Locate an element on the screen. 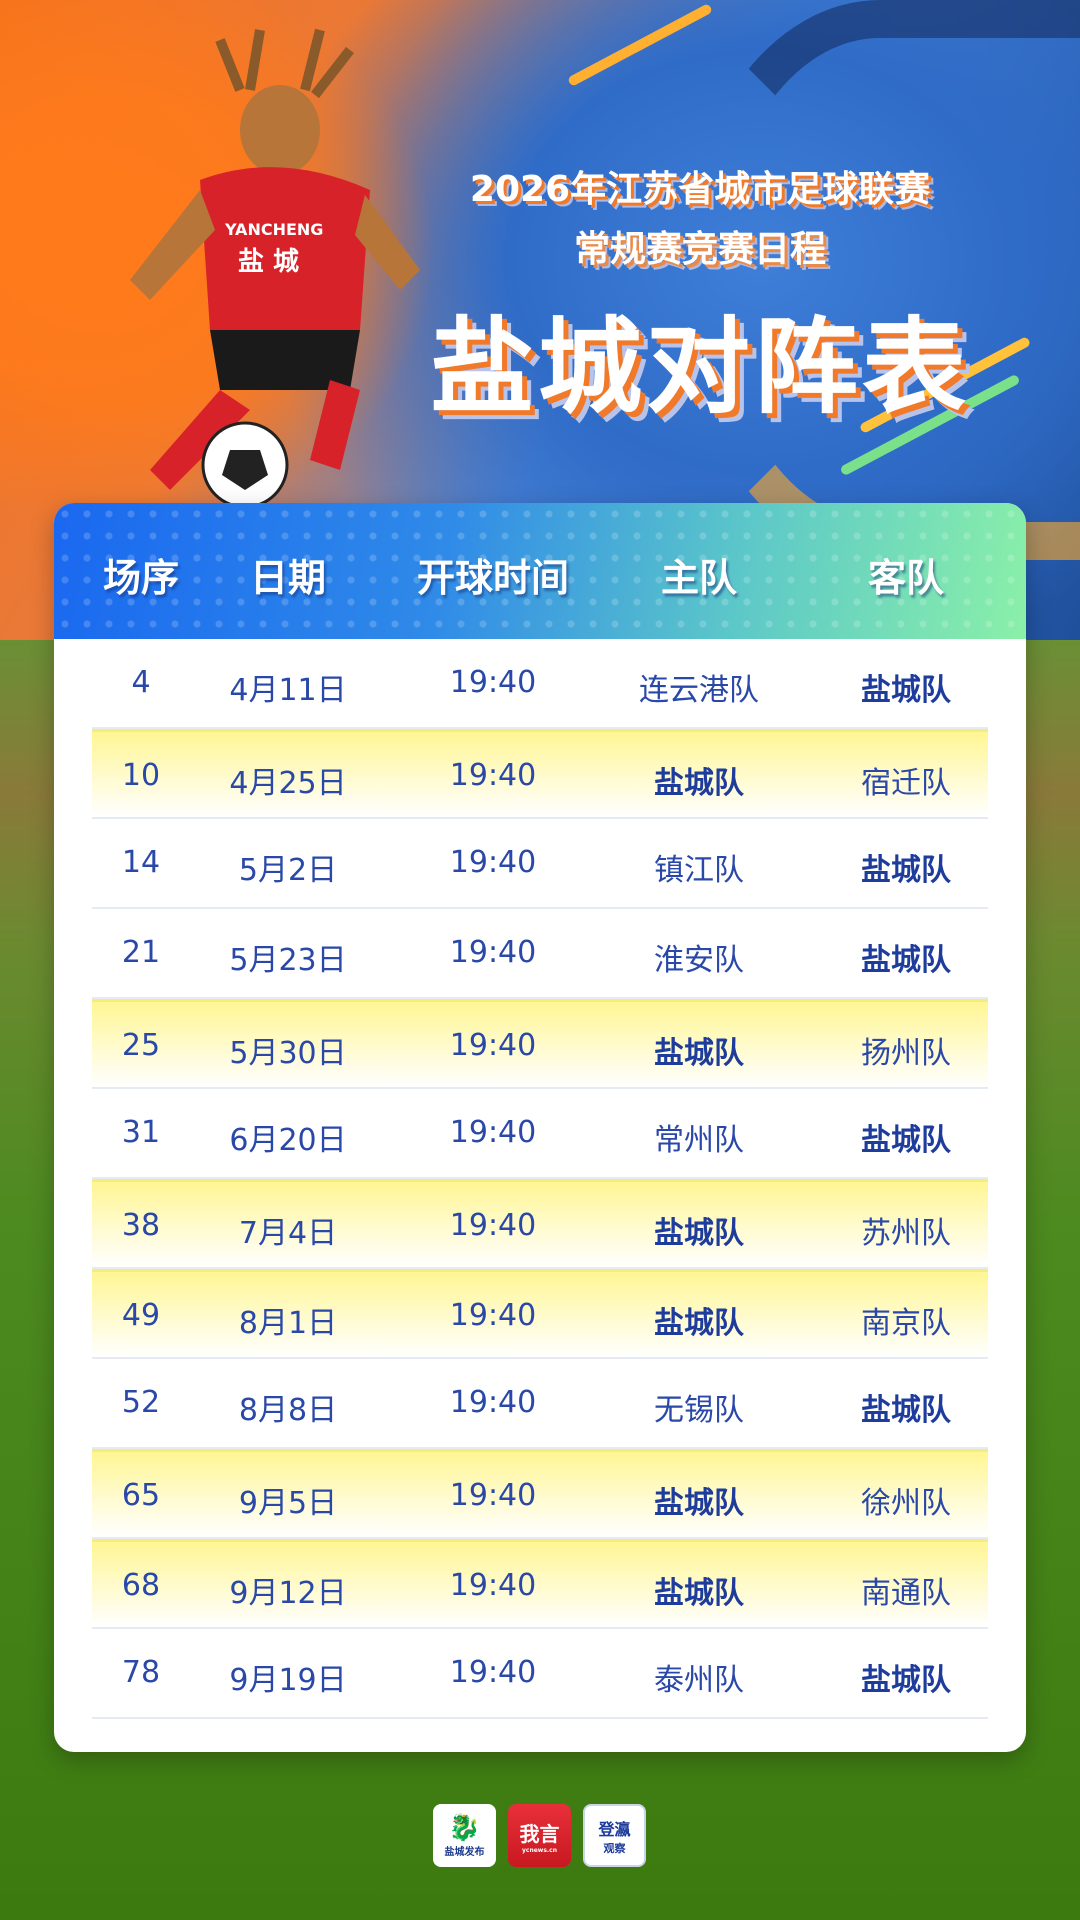 The image size is (1080, 1920). jersey-text: YANCHENG is located at coordinates (273, 229).